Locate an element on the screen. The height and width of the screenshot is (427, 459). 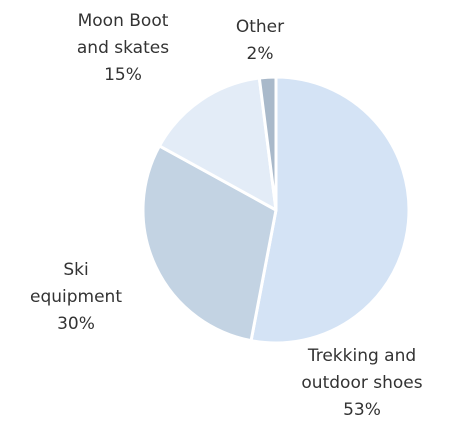
category-label: Moon Boot and skates is located at coordinates (123, 34).